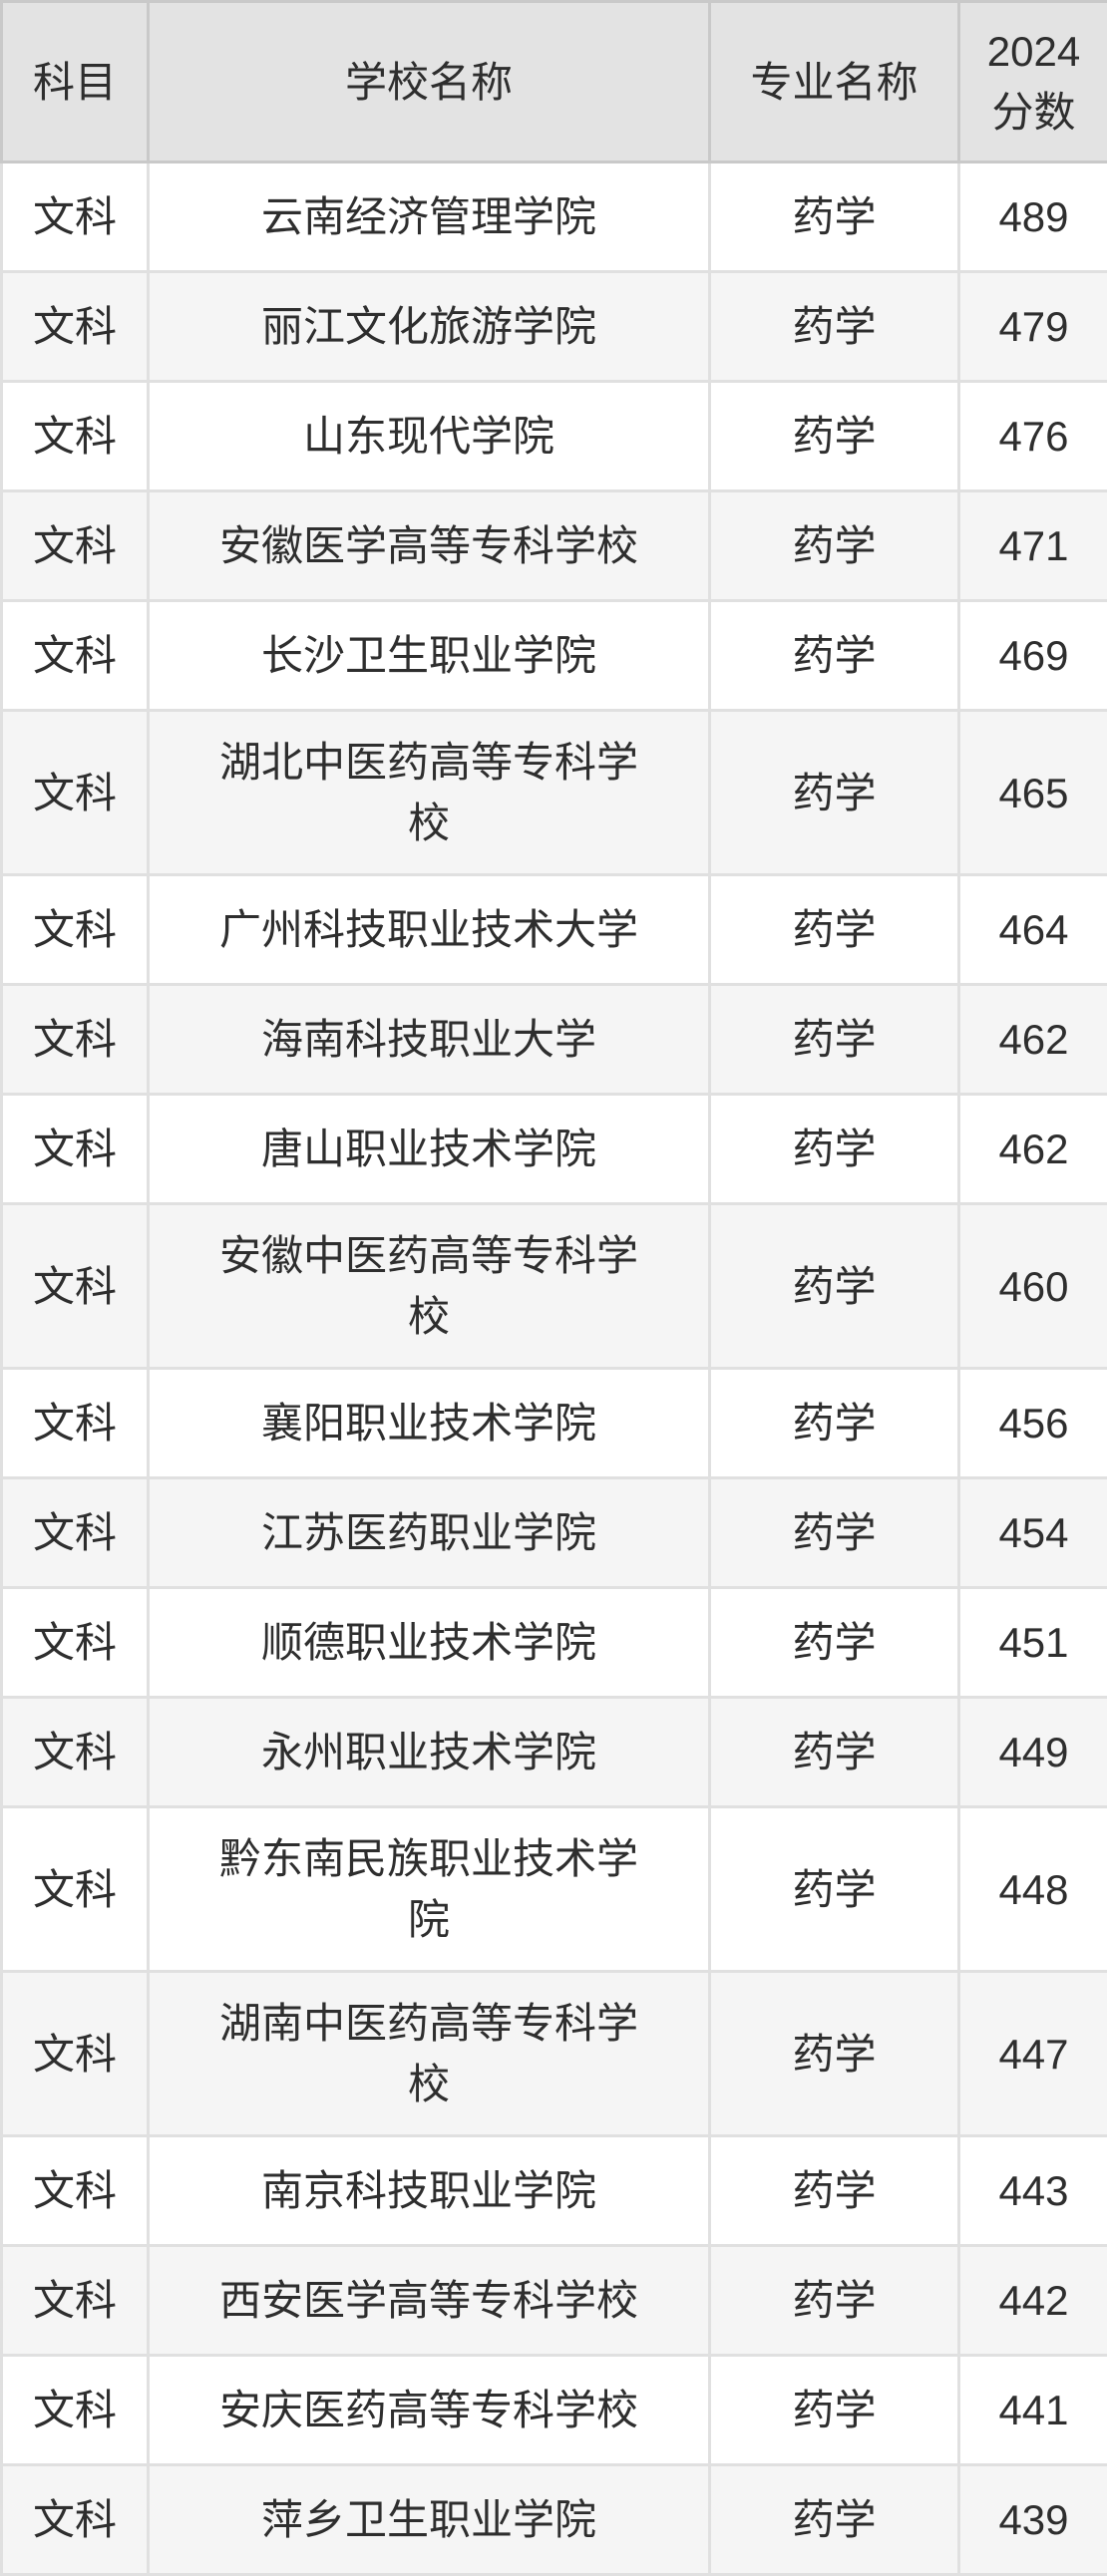 This screenshot has height=2576, width=1107. What do you see at coordinates (1033, 2410) in the screenshot?
I see `score-cell: 441` at bounding box center [1033, 2410].